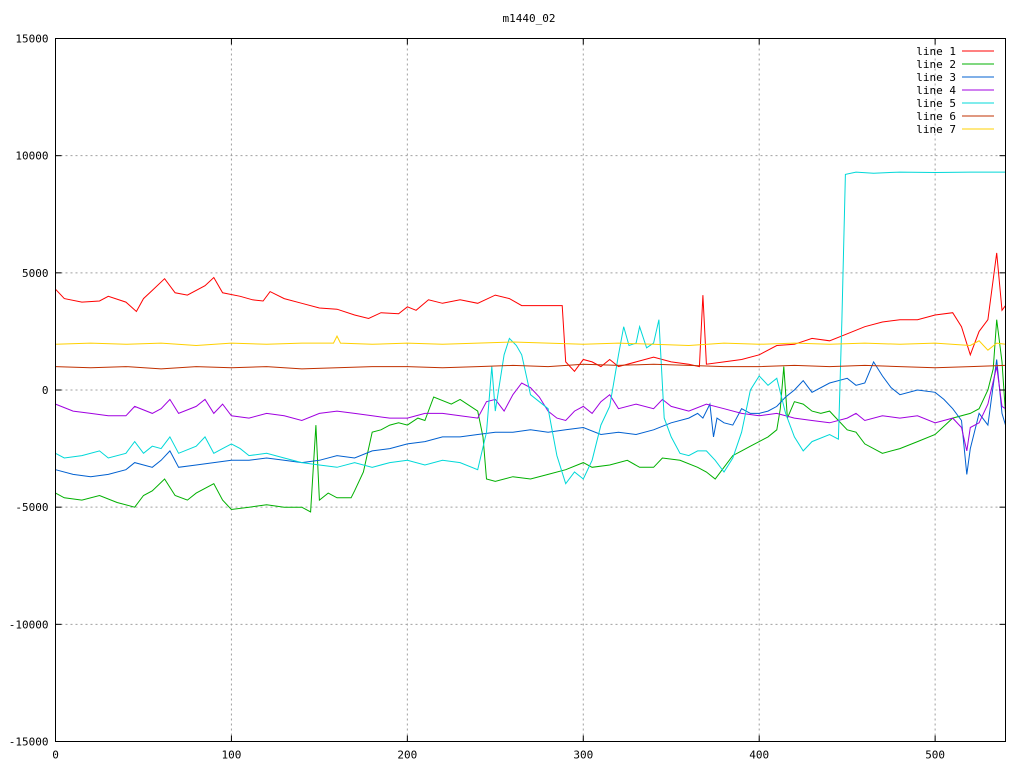 The image size is (1024, 773). I want to click on y-tick-label: 5000, so click(35, 273).